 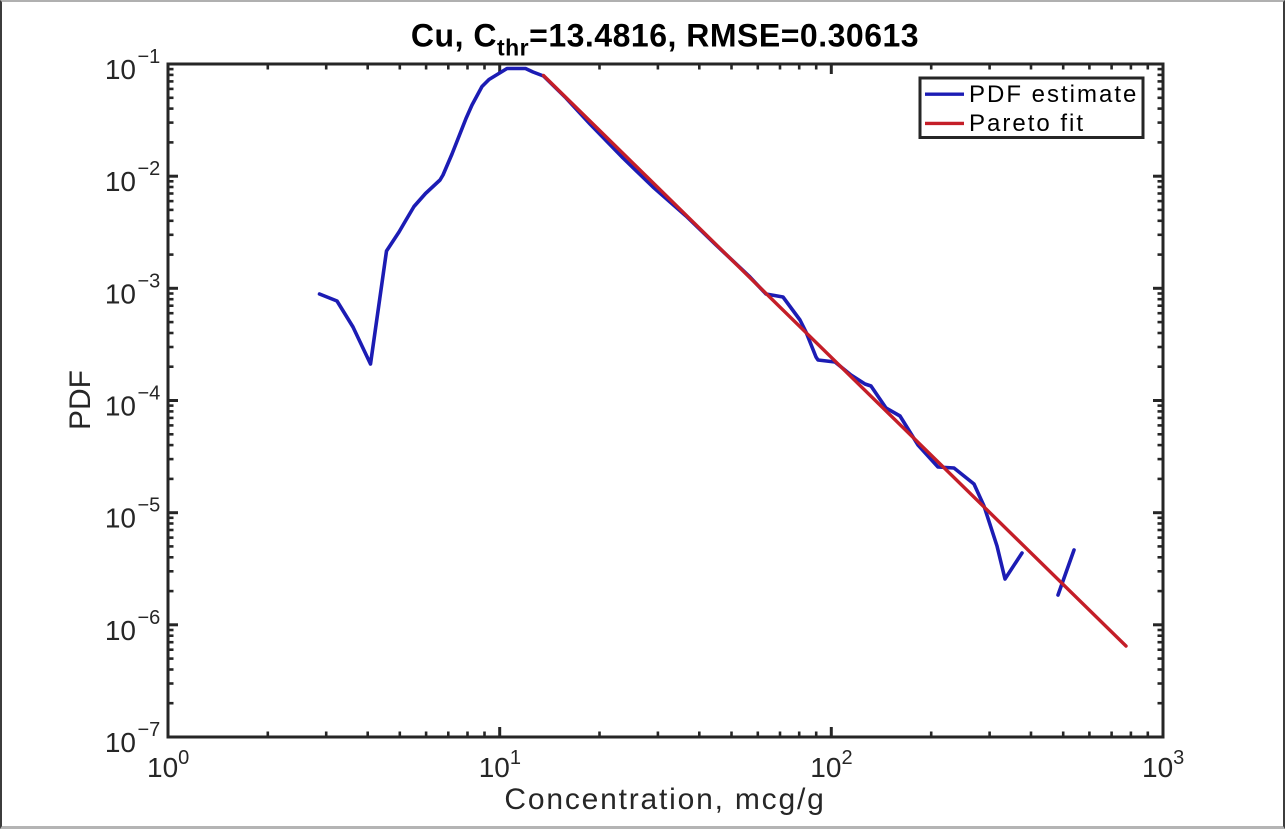 I want to click on svg-text: −7, so click(x=149, y=730).